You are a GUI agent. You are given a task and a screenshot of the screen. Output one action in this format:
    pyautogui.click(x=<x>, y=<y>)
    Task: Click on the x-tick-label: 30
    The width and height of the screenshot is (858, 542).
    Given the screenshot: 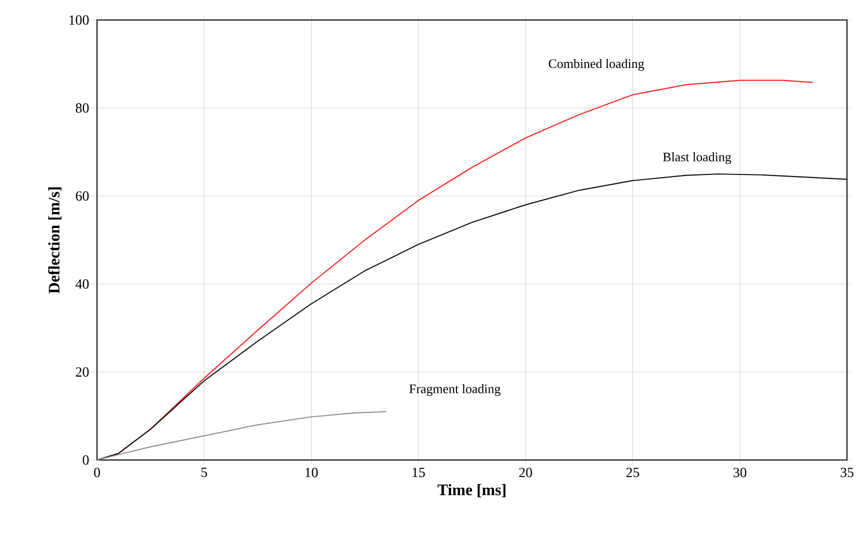 What is the action you would take?
    pyautogui.click(x=740, y=473)
    